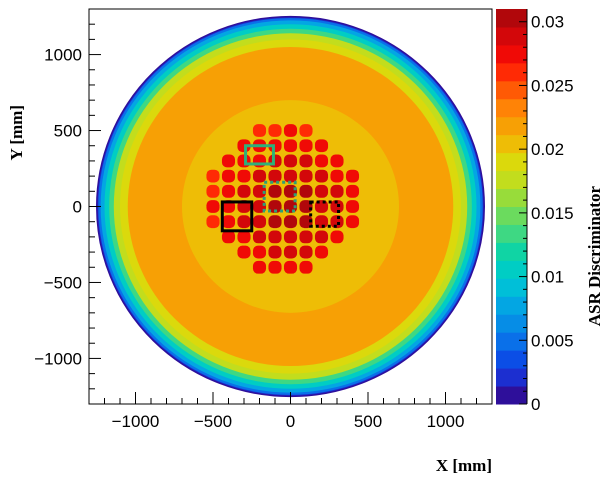 The image size is (611, 483). I want to click on colorbar: 0 0.005 0.01 0.015 0.02 0.025 0.03, so click(535, 211).